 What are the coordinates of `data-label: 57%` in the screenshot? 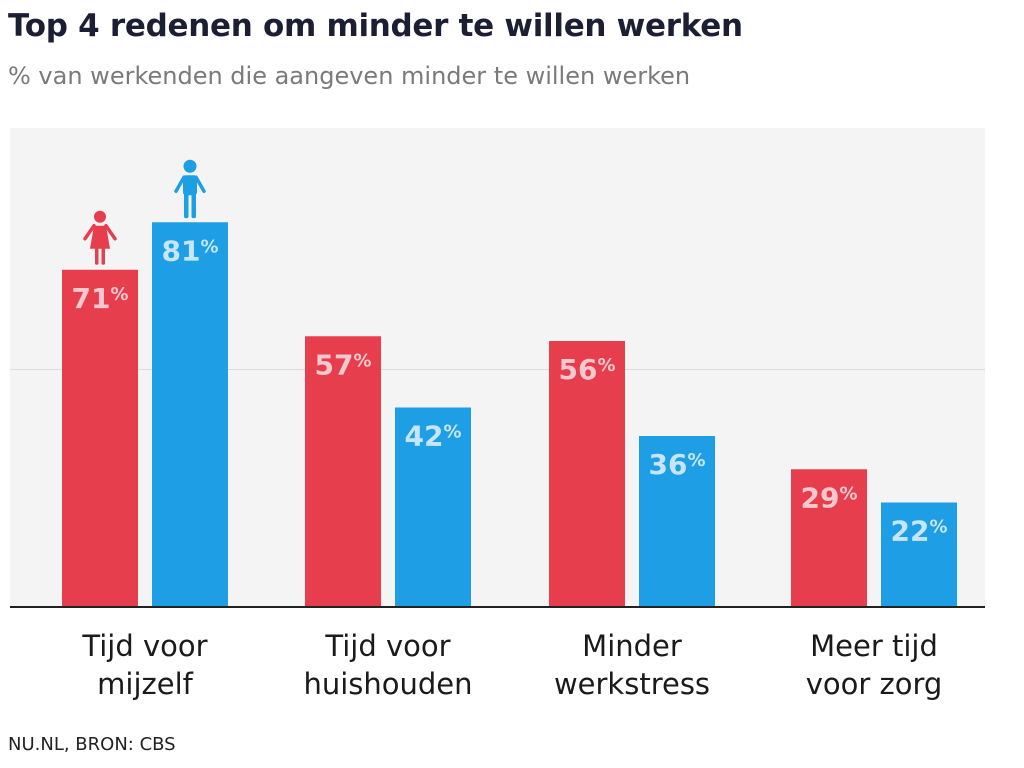 It's located at (342, 364).